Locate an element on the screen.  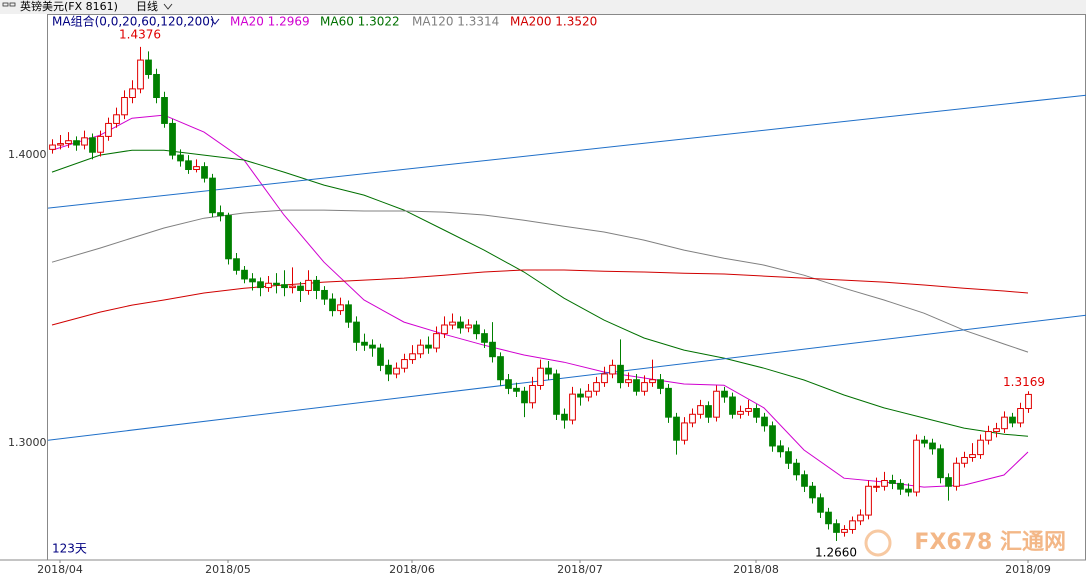
legend-entry: MA20 1.2969 is located at coordinates (270, 22).